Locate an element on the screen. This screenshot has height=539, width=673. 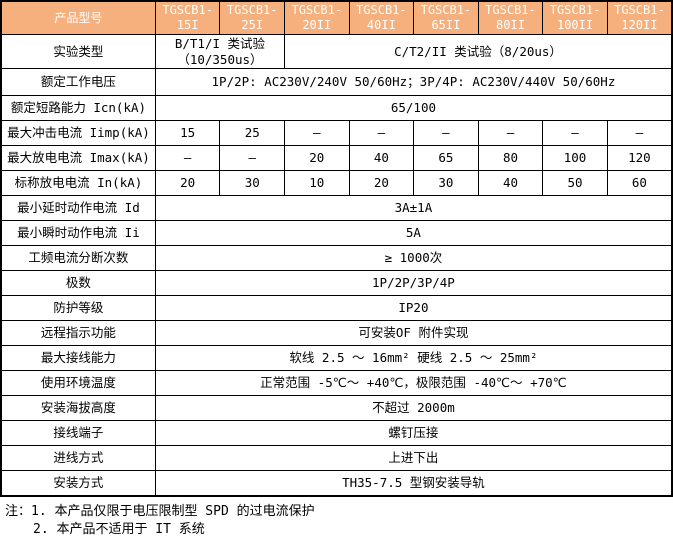
row-label: 使用环境温度 is located at coordinates (78, 383).